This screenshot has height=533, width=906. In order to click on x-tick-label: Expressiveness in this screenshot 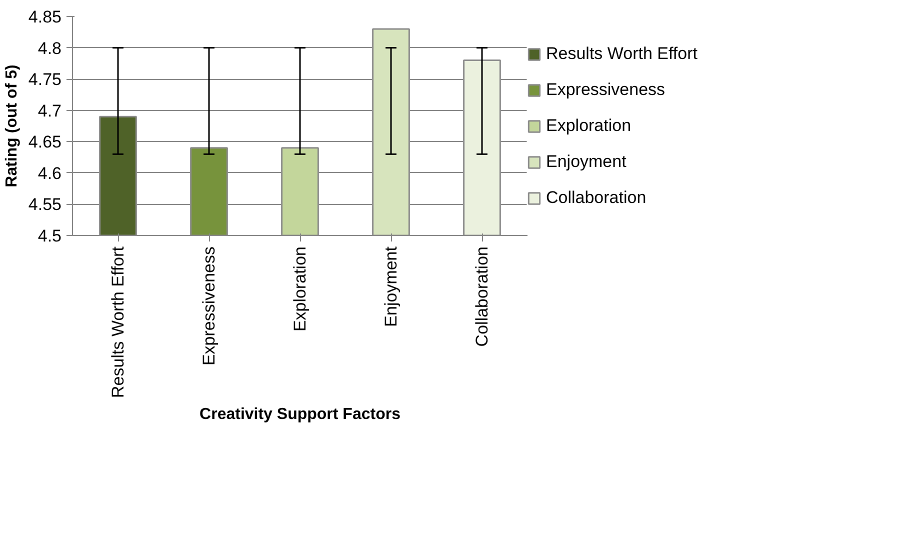, I will do `click(209, 306)`.